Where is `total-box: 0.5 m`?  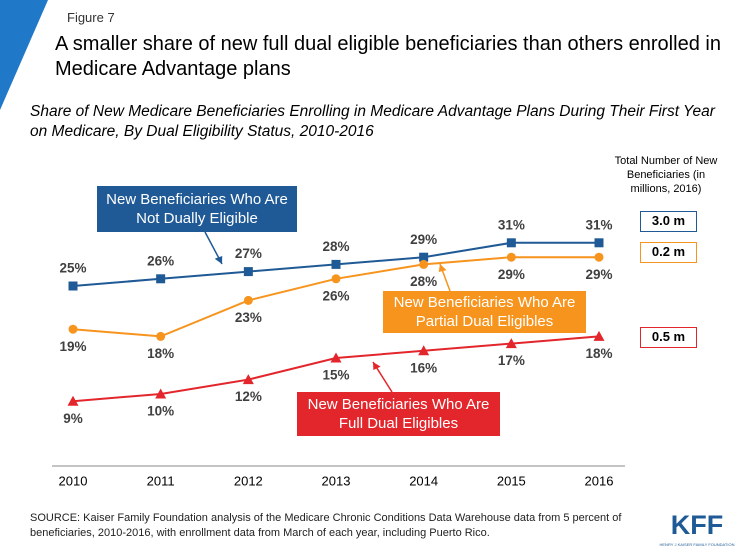
total-box: 0.5 m is located at coordinates (668, 337).